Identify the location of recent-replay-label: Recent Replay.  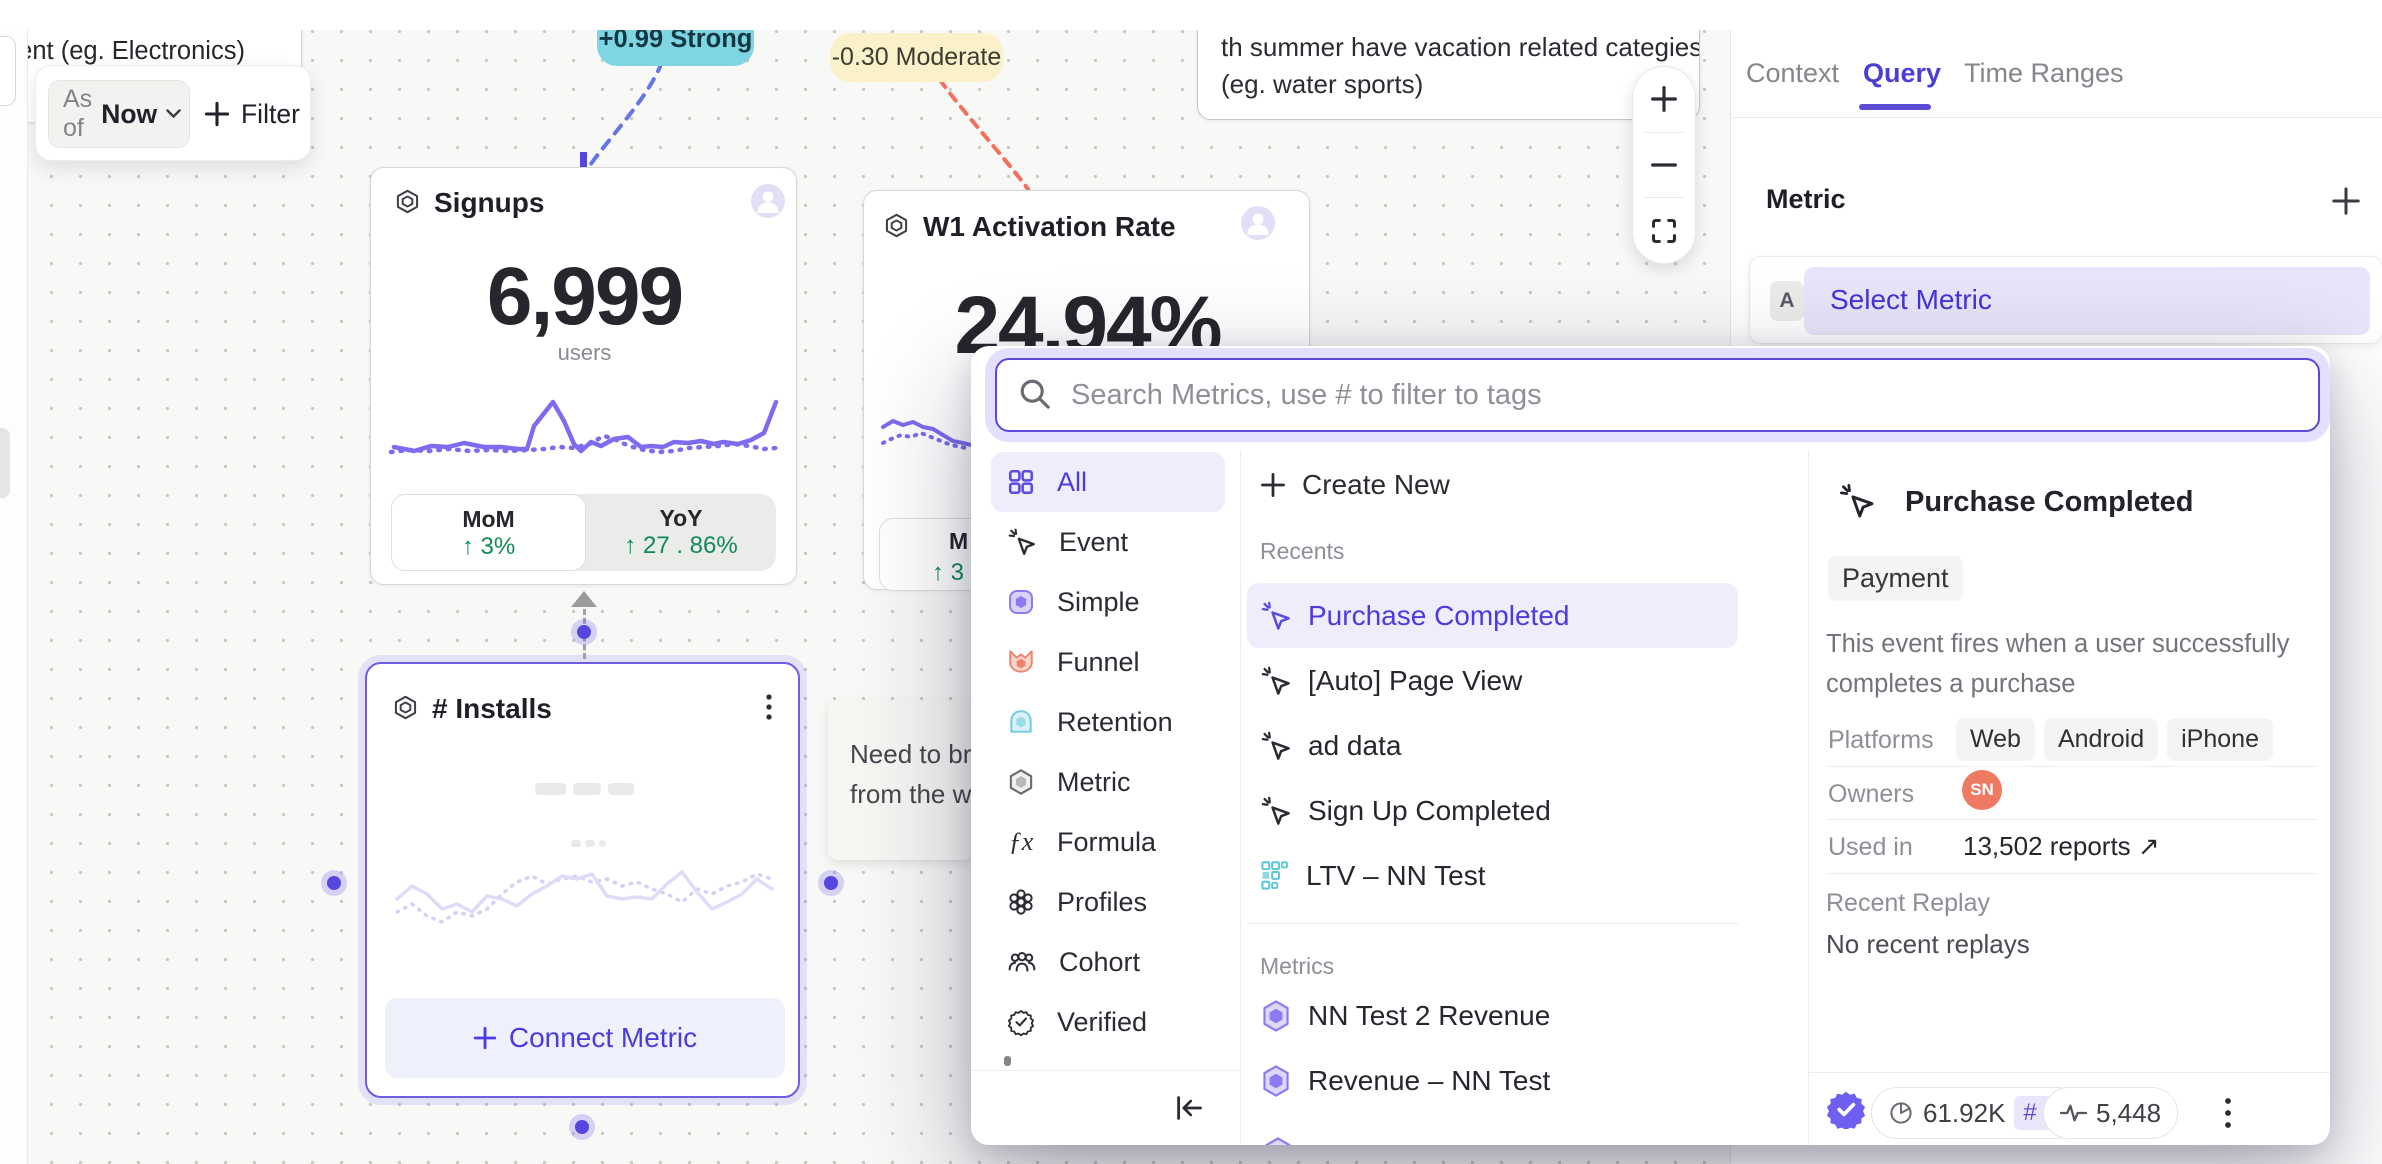
(1908, 903).